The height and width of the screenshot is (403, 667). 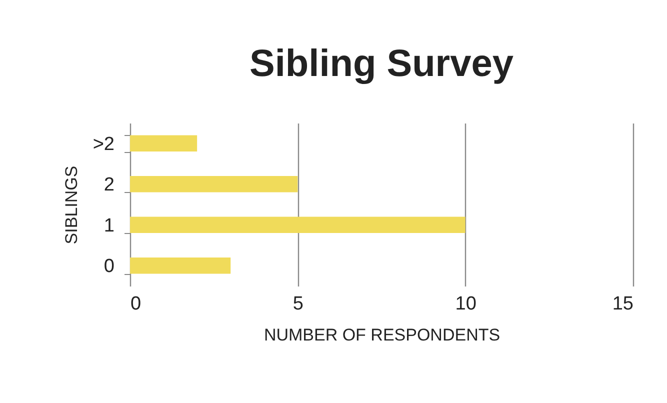 What do you see at coordinates (382, 335) in the screenshot?
I see `x-axis-title: NUMBER OF RESPONDENTS` at bounding box center [382, 335].